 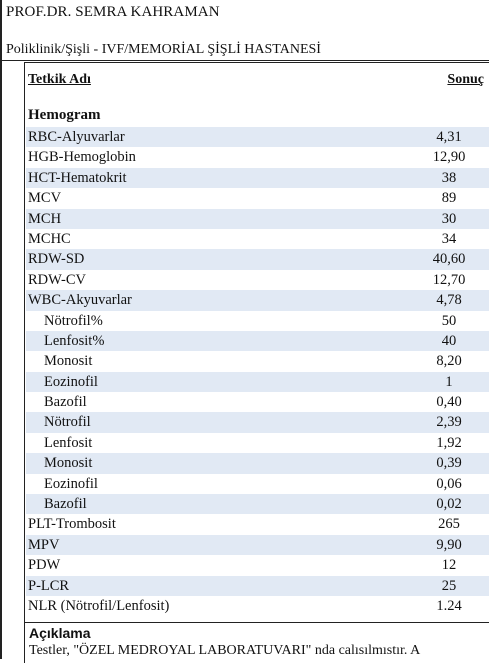 I want to click on test-result: 40,60, so click(x=449, y=259).